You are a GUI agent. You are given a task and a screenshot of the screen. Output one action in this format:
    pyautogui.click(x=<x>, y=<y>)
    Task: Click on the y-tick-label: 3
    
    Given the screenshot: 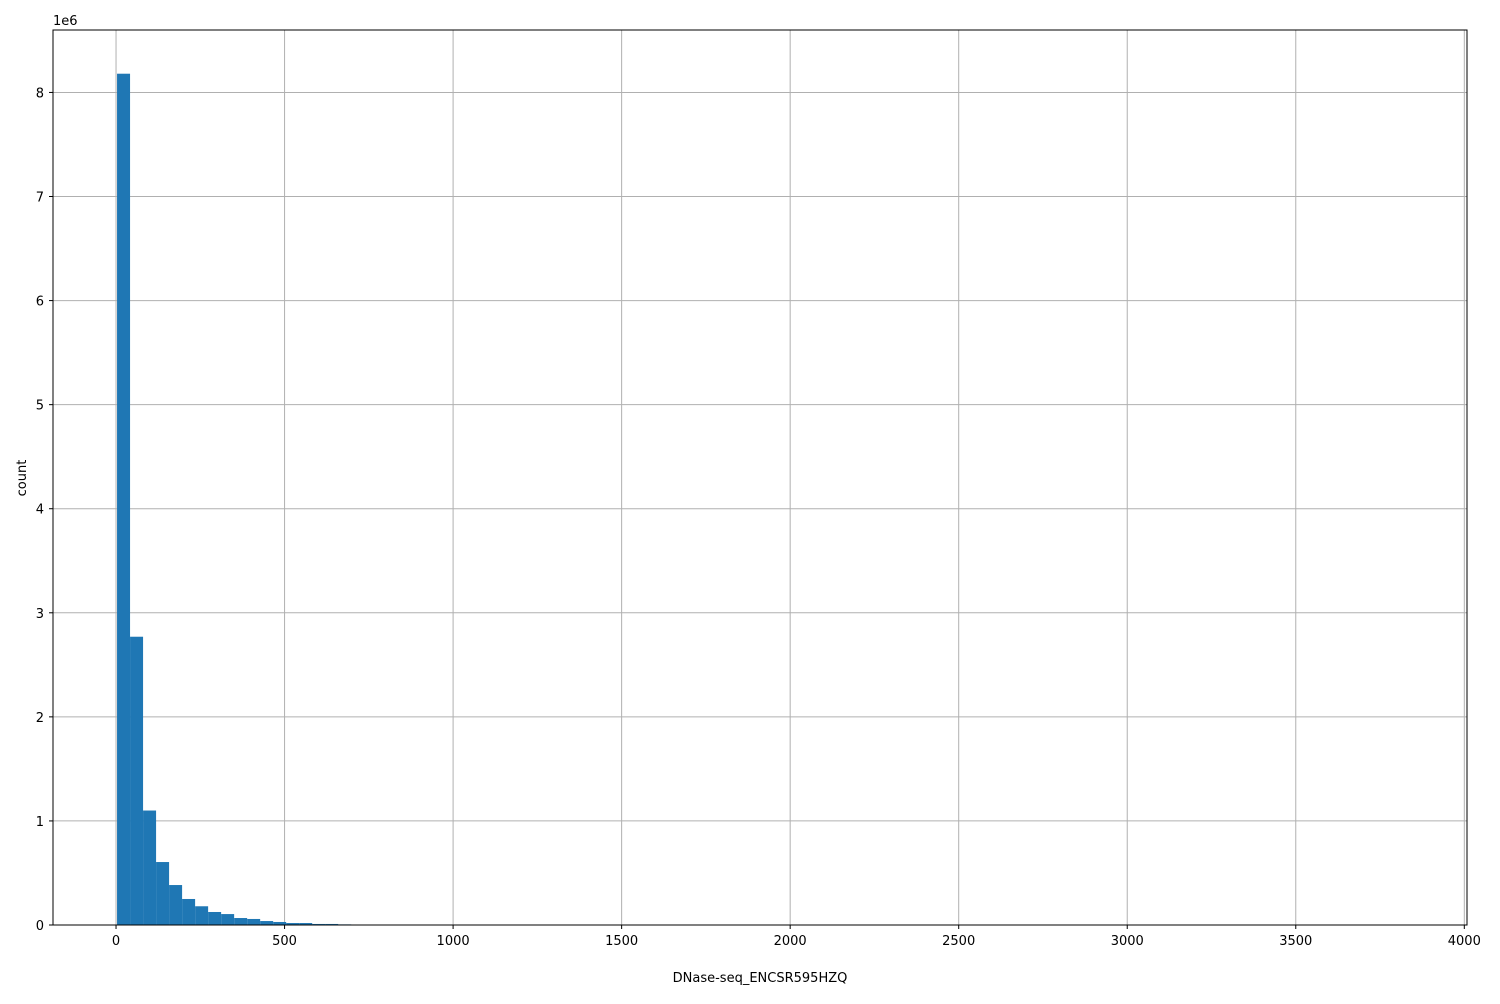 What is the action you would take?
    pyautogui.click(x=40, y=614)
    